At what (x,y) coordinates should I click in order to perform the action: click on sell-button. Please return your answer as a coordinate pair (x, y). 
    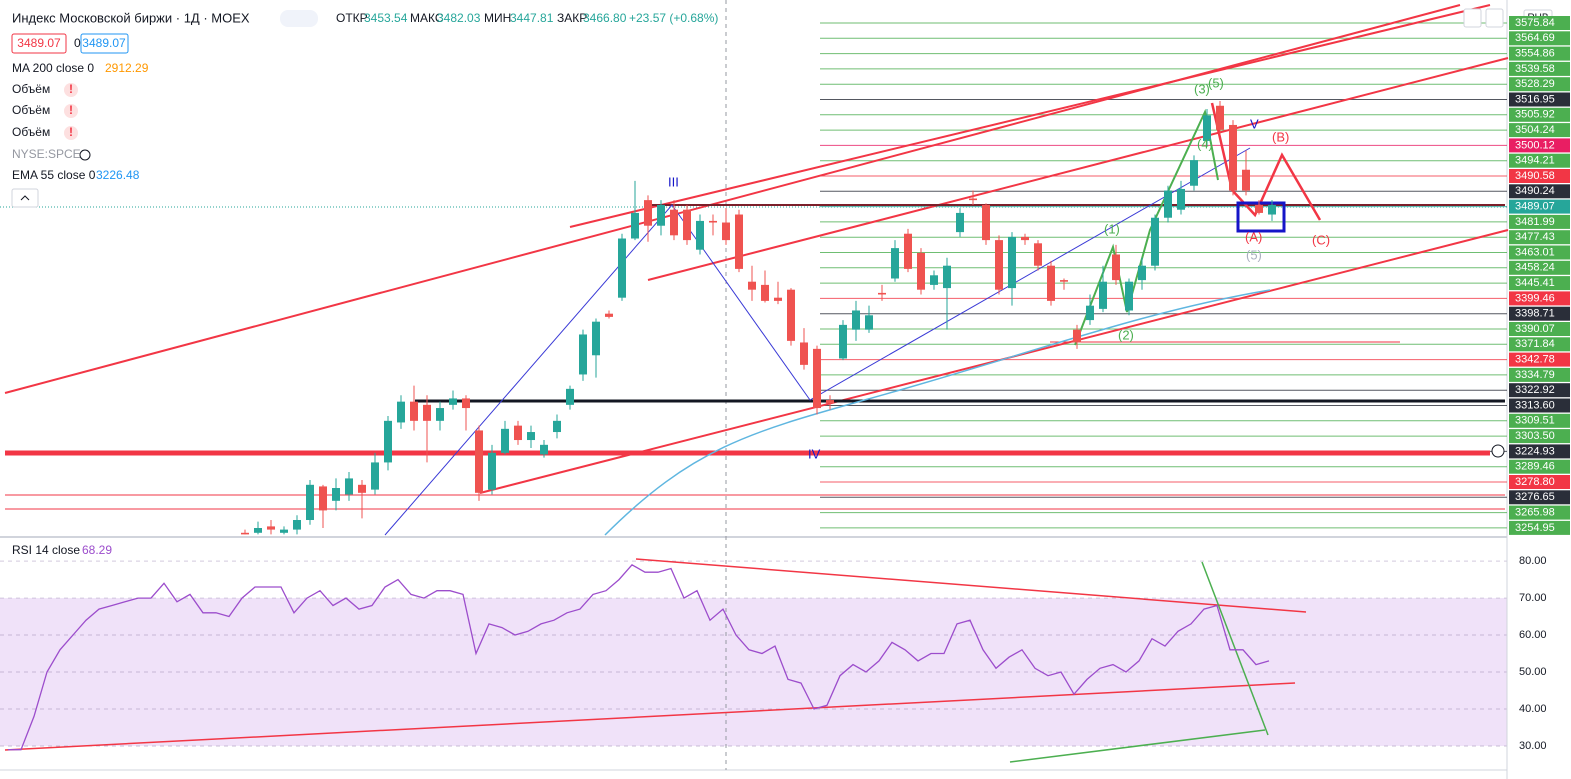
    Looking at the image, I should click on (39, 43).